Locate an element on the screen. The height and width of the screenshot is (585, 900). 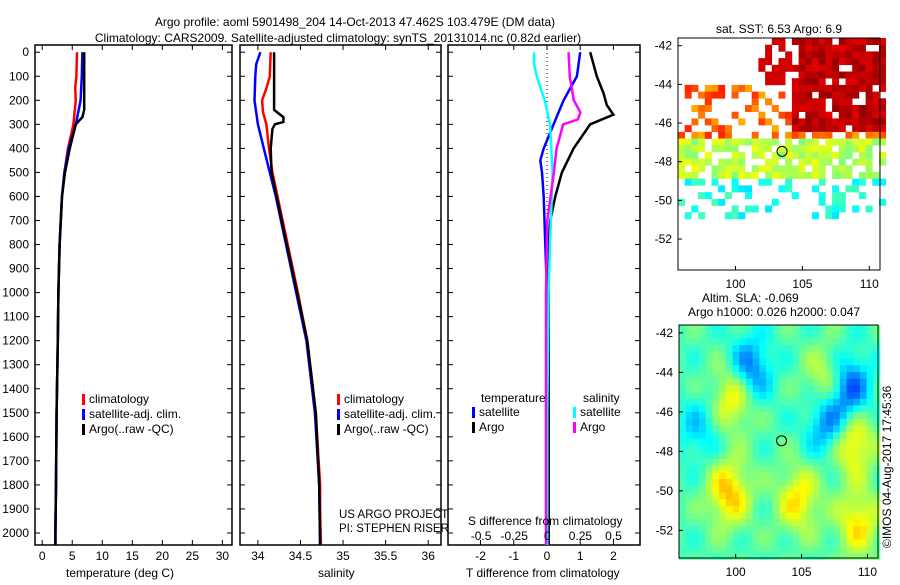
lat-tick-label: -42 is located at coordinates (664, 46).